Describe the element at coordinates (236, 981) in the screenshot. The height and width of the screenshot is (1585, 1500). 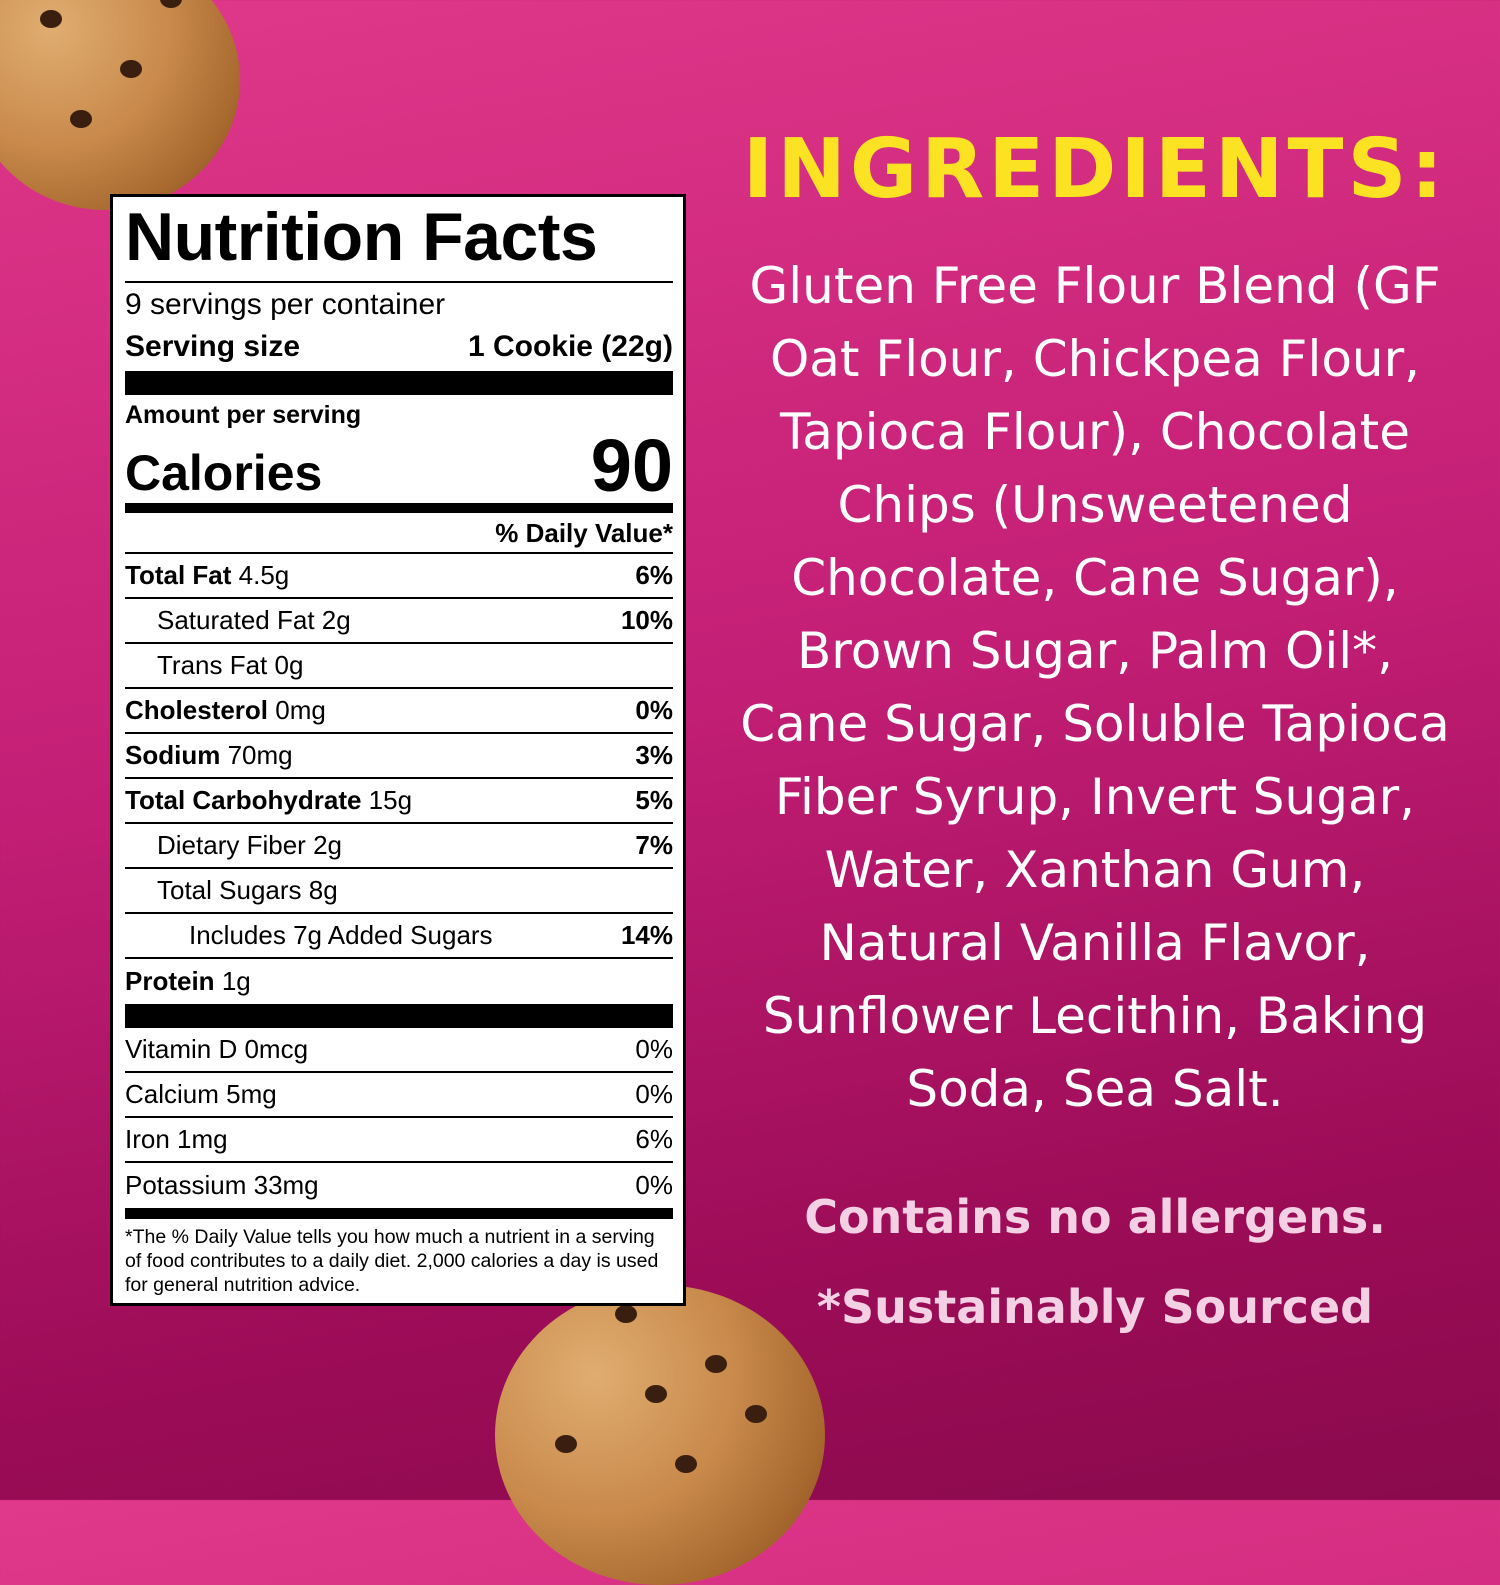
I see `nutrient-amount: 1g` at that location.